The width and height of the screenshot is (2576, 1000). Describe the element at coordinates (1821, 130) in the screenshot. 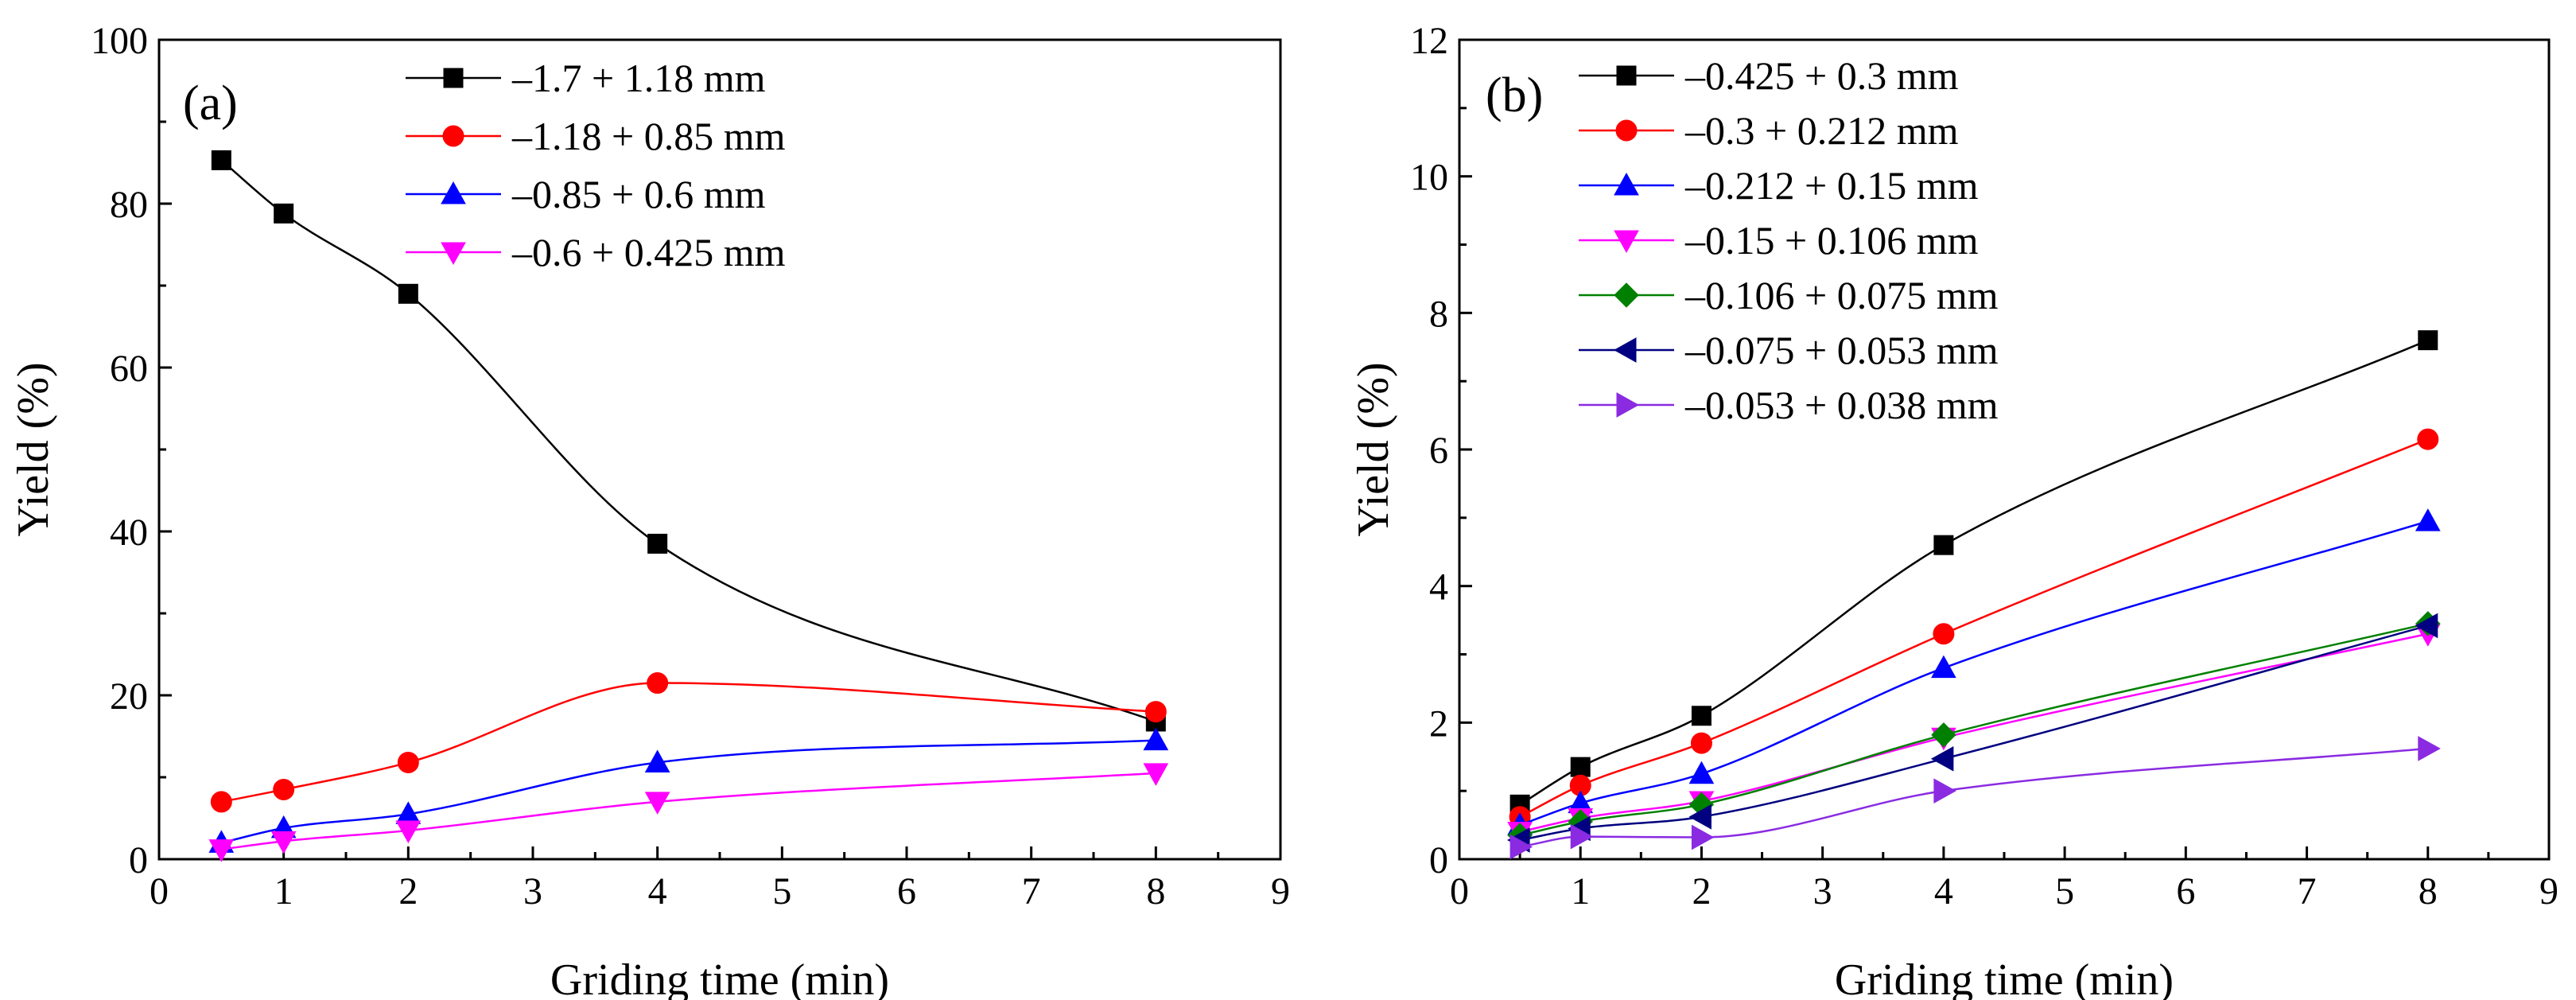

I see `legend-label: –0.3 + 0.212 mm` at that location.